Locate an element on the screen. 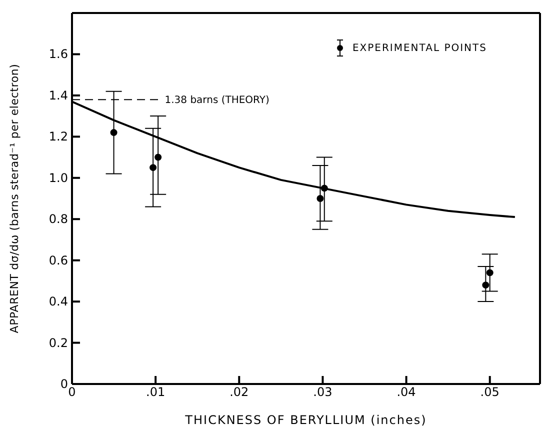 Image resolution: width=547 pixels, height=428 pixels. y-tick-label: 1.0 is located at coordinates (58, 177).